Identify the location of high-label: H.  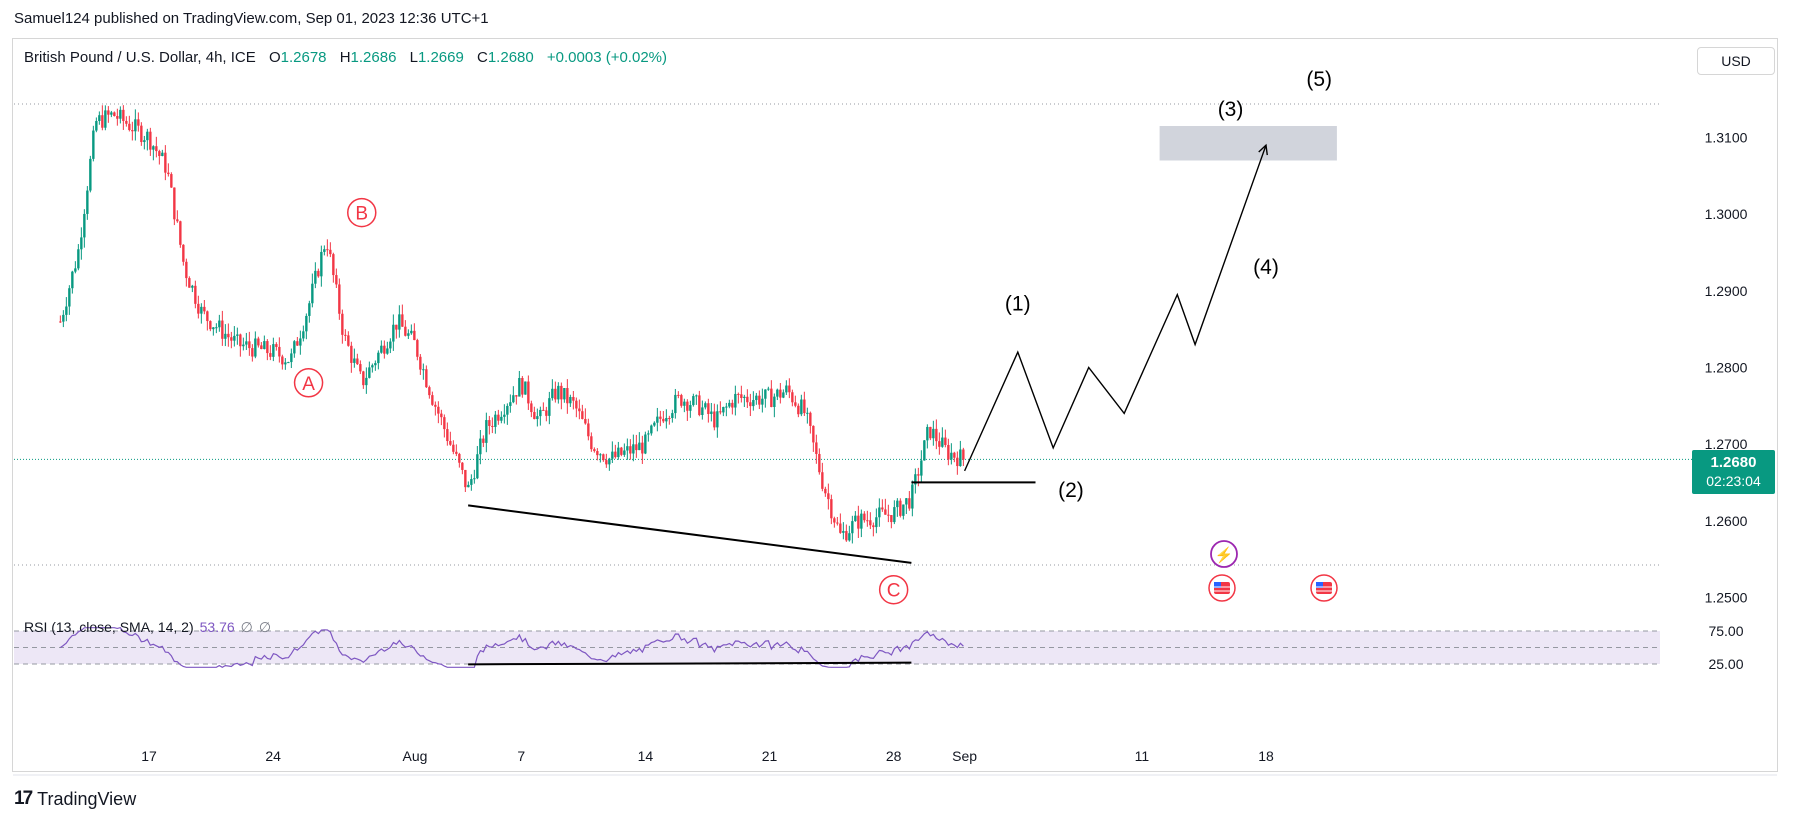
(345, 57).